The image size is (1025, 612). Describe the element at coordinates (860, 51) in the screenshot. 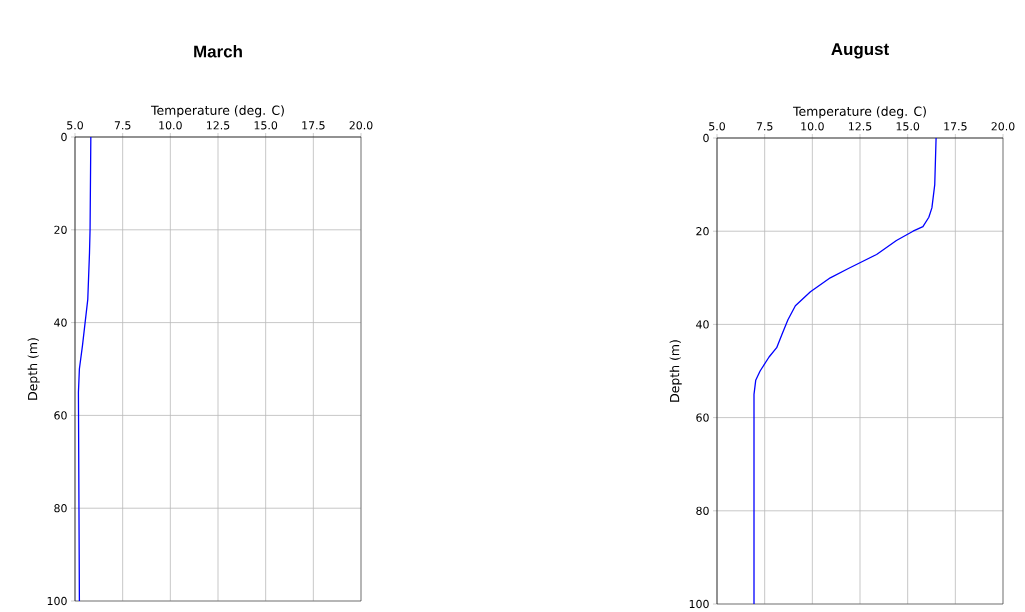

I see `chart-title: August` at that location.